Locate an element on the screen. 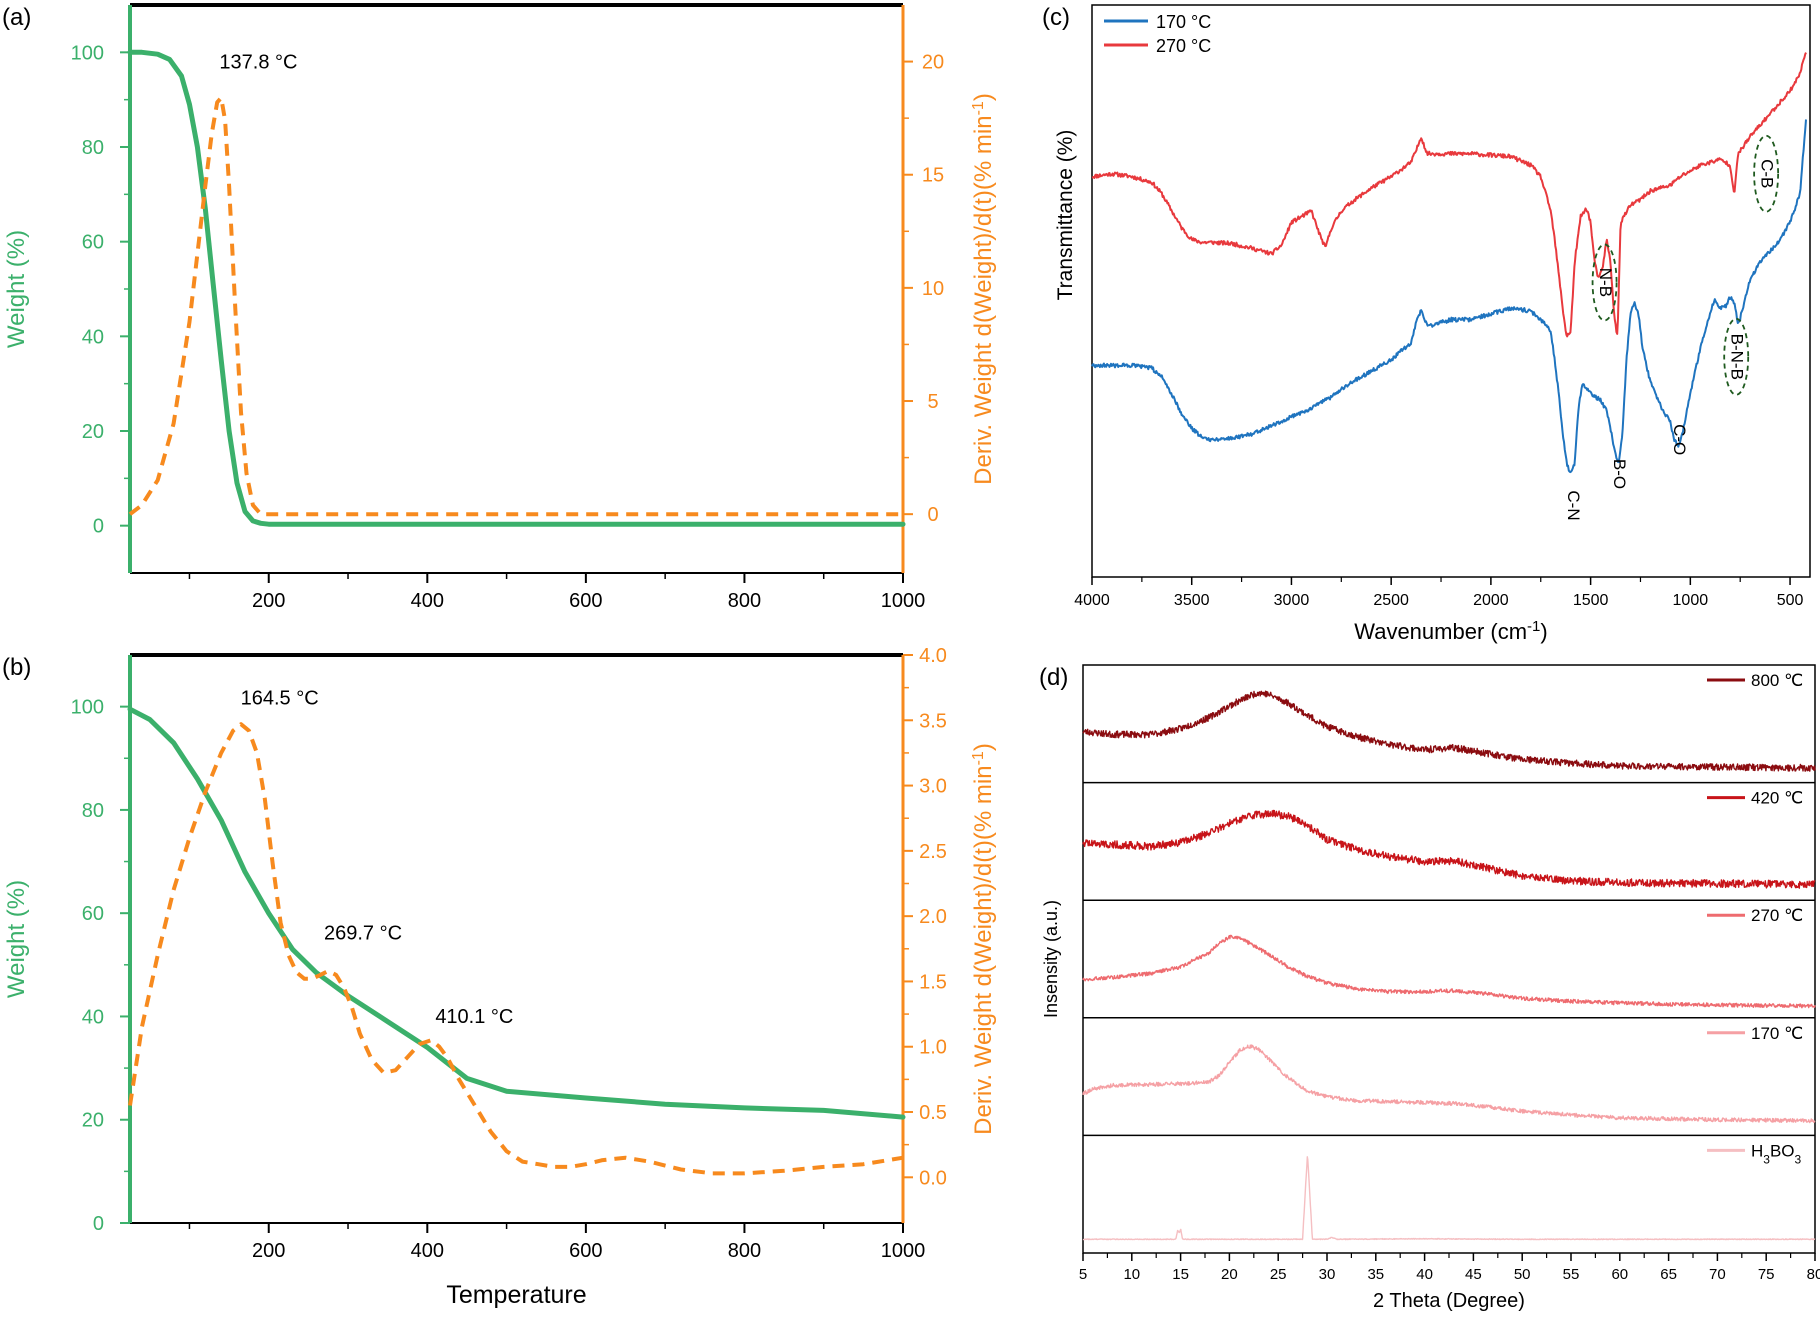  panel-a-y2-tick-label: 0 is located at coordinates (932, 515).